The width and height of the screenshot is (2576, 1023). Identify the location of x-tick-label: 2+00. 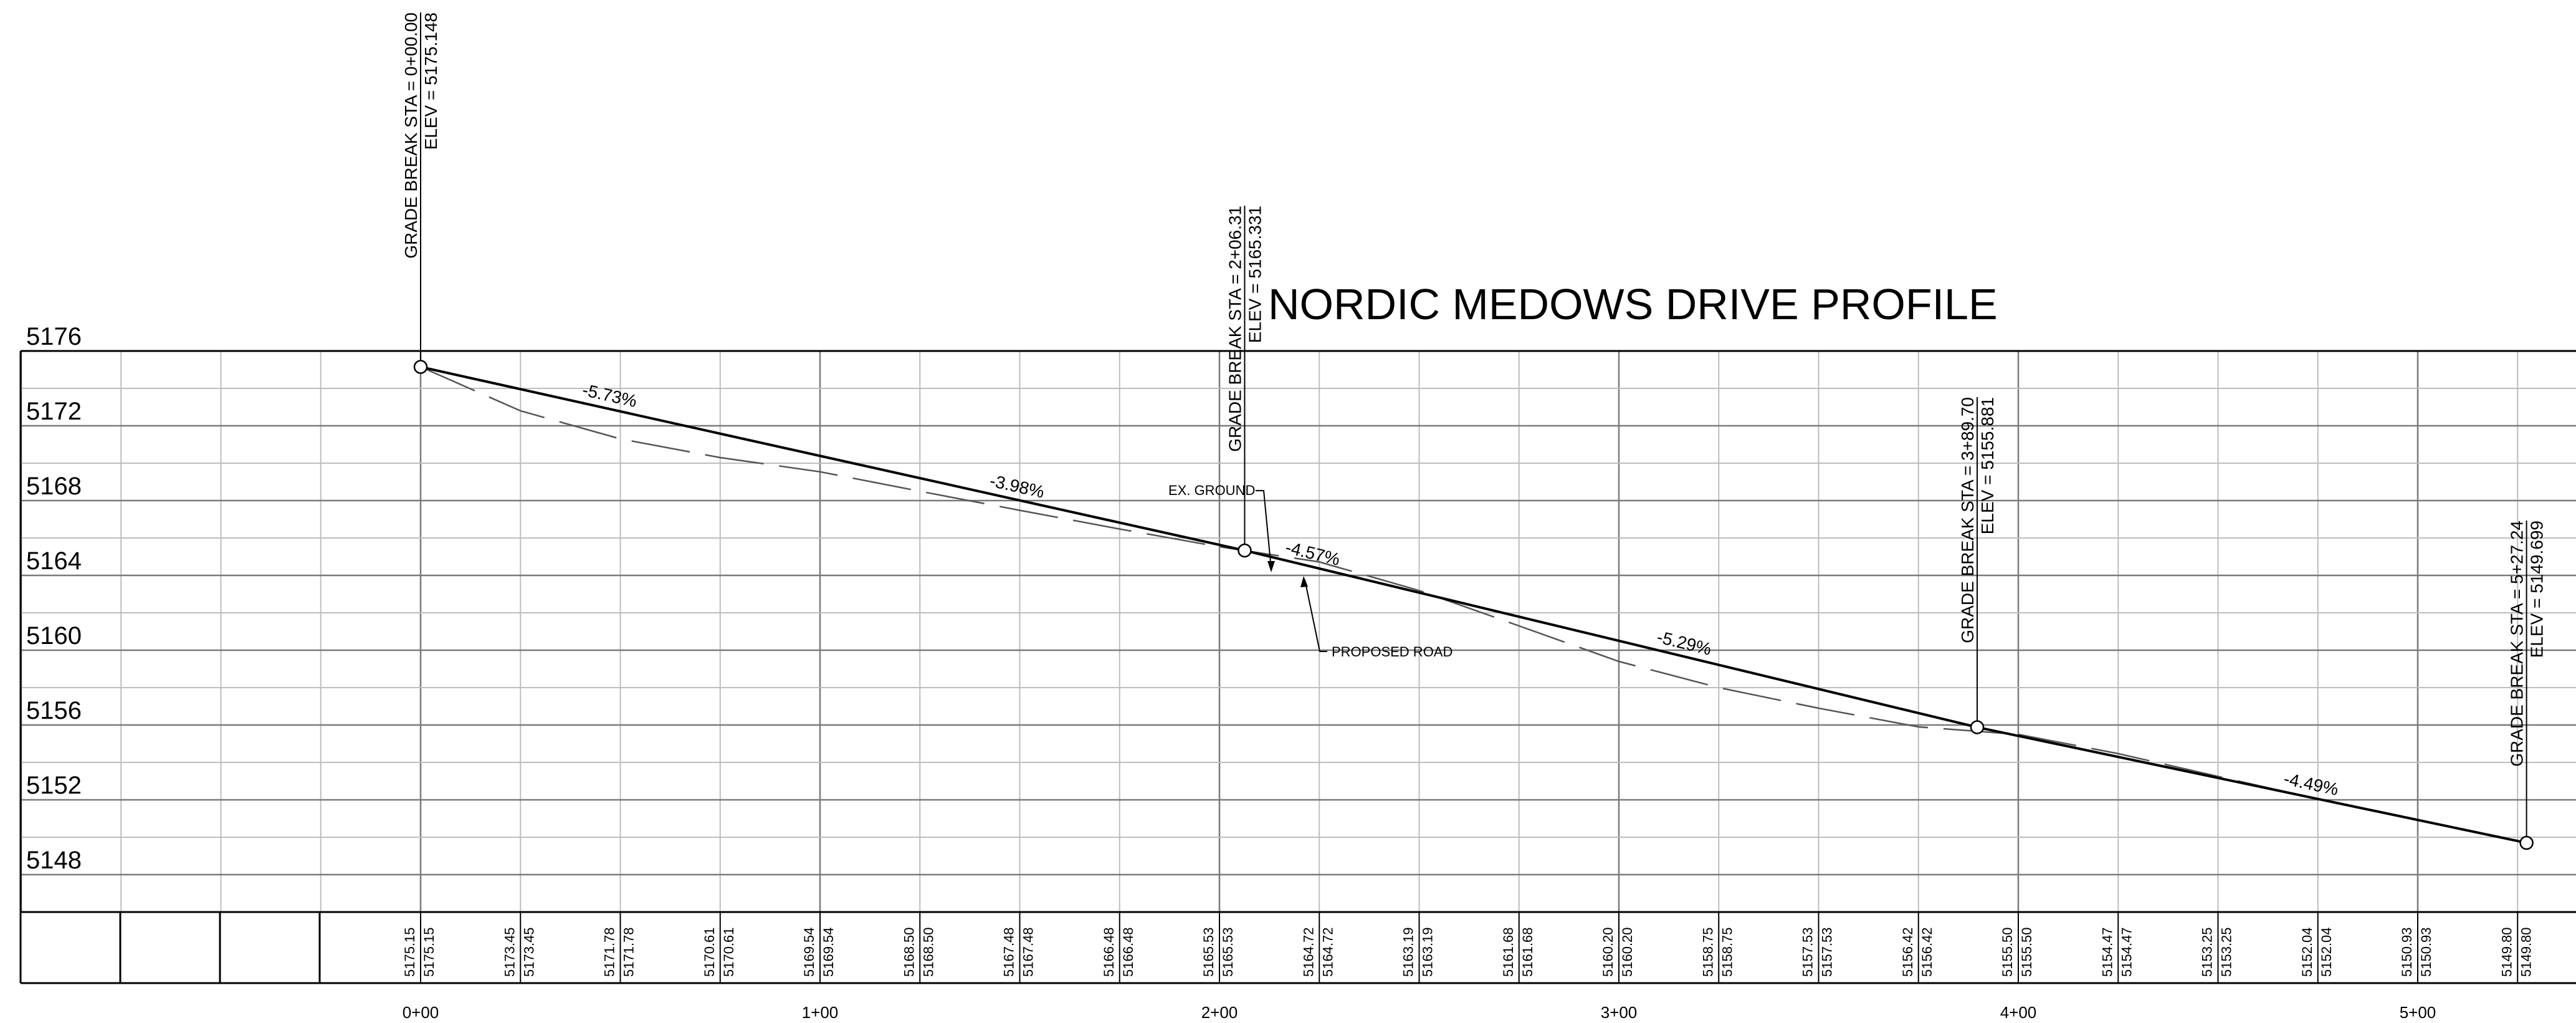
(1220, 1011).